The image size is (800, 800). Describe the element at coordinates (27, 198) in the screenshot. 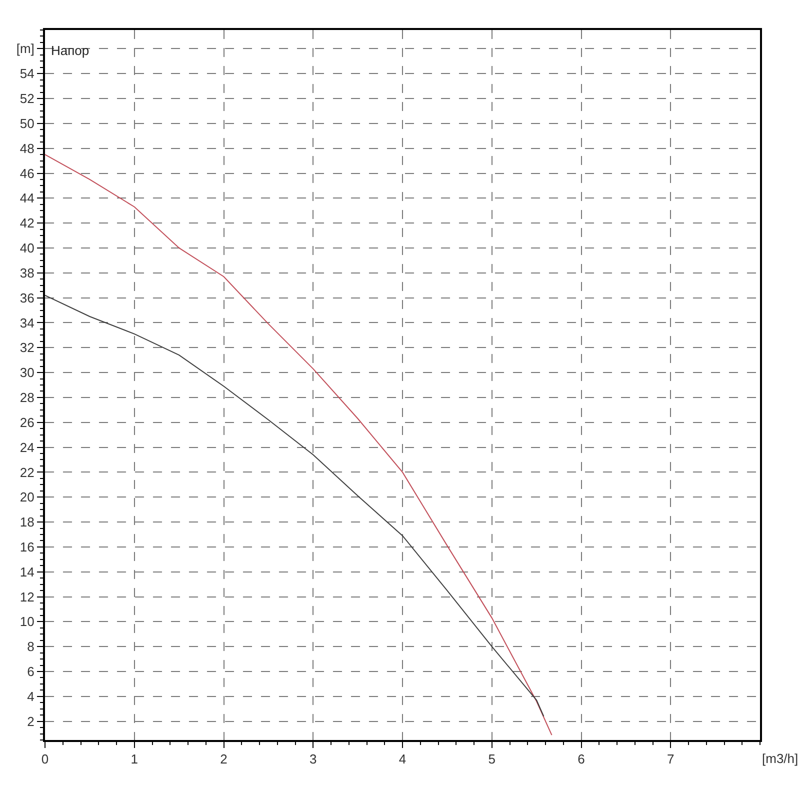

I see `y-tick-label: 44` at that location.